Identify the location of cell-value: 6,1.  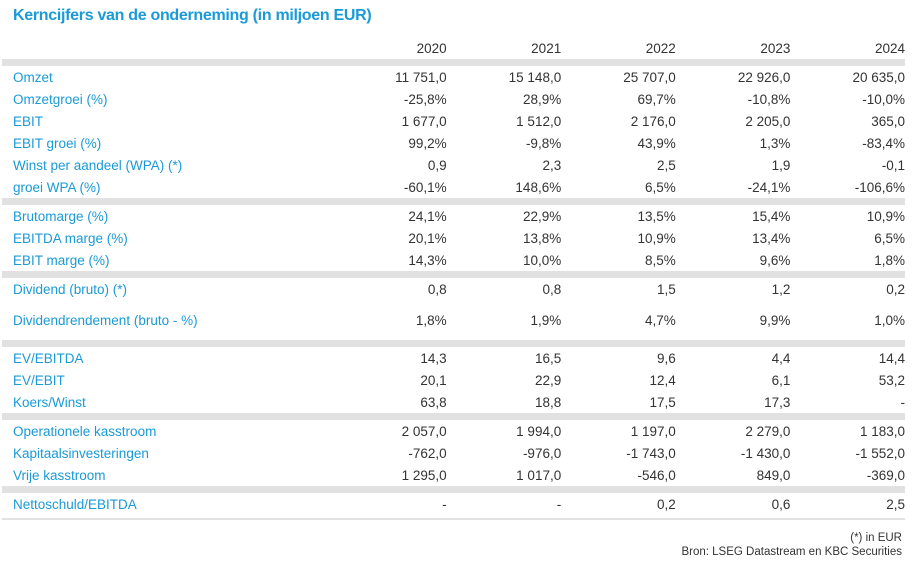
(781, 380).